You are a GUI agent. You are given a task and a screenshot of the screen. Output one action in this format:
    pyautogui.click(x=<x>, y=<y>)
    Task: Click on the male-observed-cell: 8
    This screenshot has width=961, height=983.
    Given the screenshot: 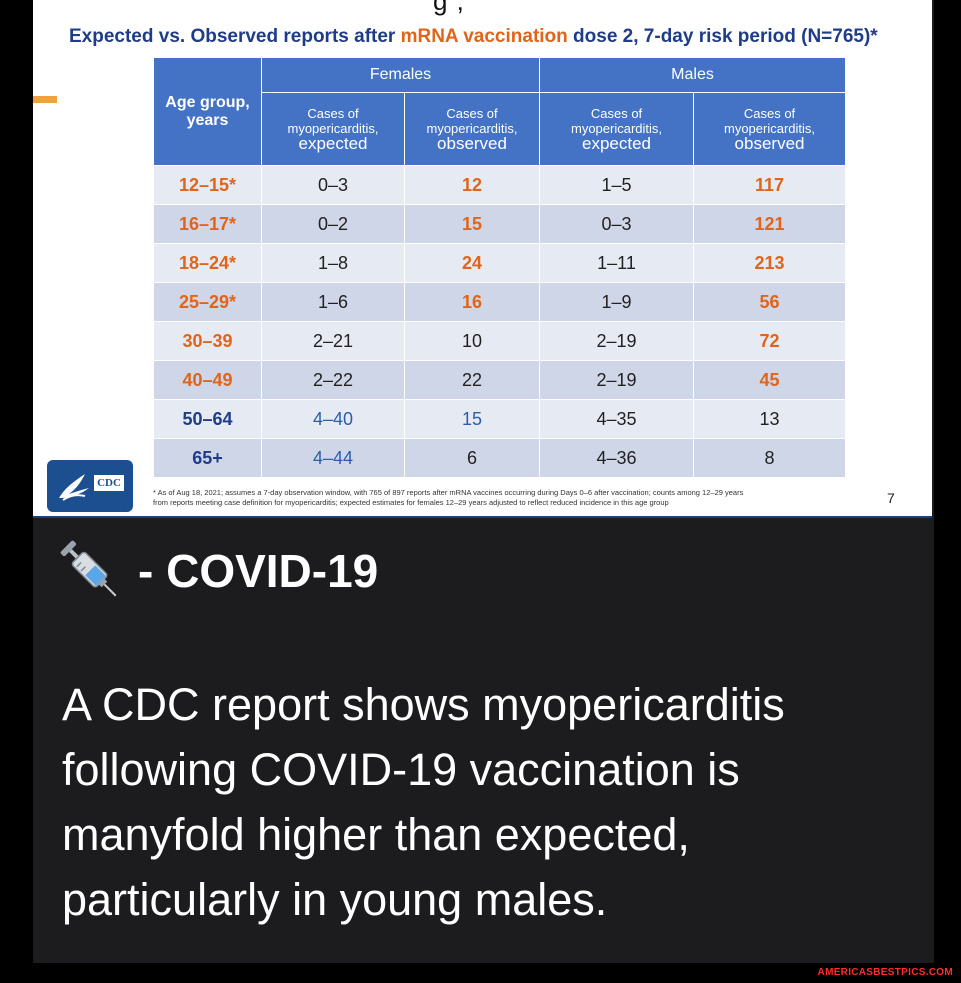 What is the action you would take?
    pyautogui.click(x=770, y=458)
    